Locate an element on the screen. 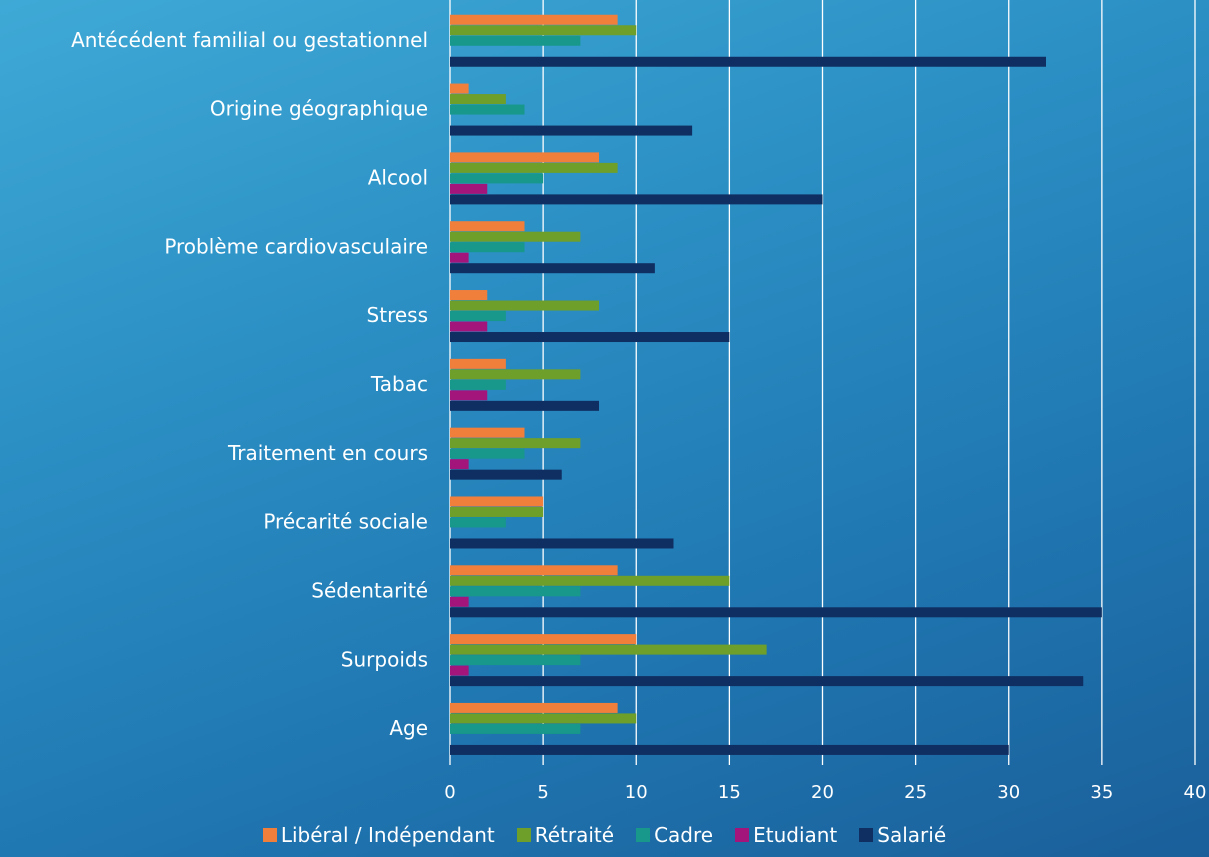 Image resolution: width=1209 pixels, height=857 pixels. x-tick-label: 10 is located at coordinates (636, 792).